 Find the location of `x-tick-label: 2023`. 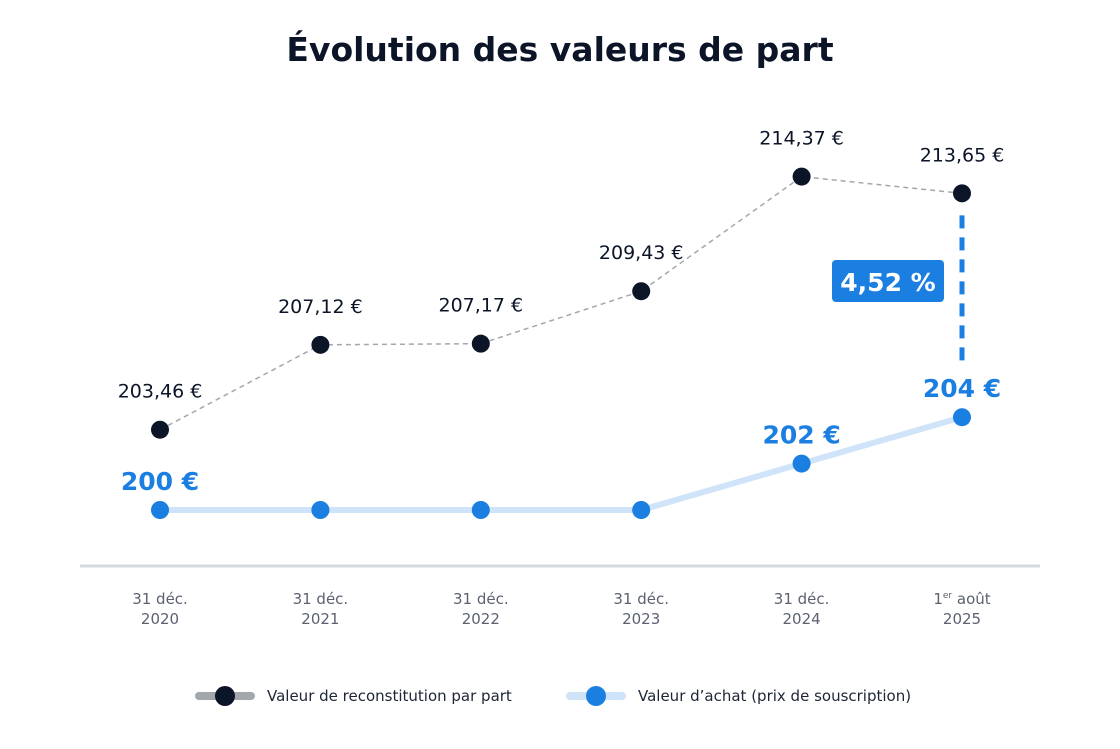

x-tick-label: 2023 is located at coordinates (641, 619).